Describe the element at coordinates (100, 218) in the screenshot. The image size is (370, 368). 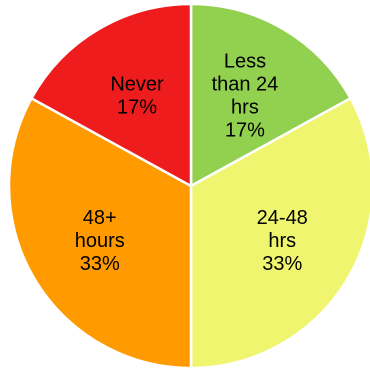
I see `slice-category-line: 48+` at that location.